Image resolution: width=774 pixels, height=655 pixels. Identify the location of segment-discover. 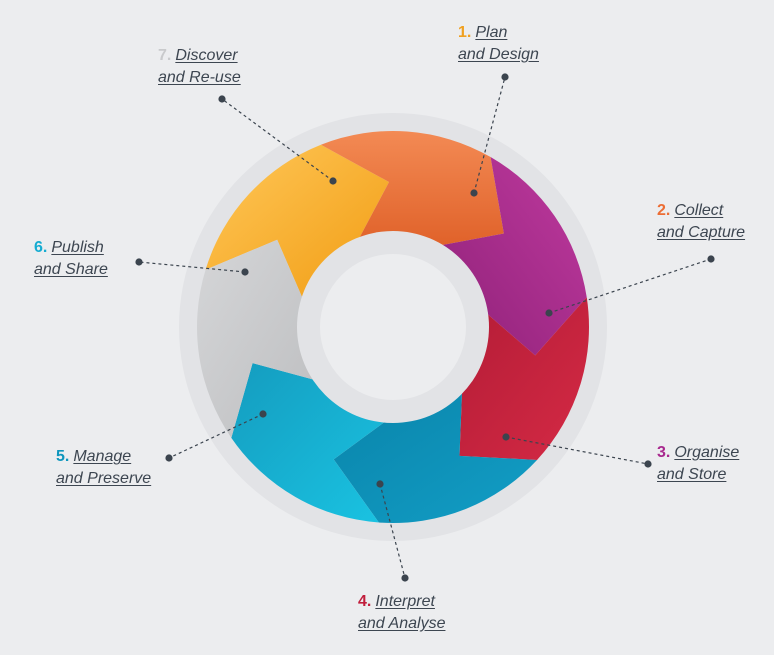
(256, 338).